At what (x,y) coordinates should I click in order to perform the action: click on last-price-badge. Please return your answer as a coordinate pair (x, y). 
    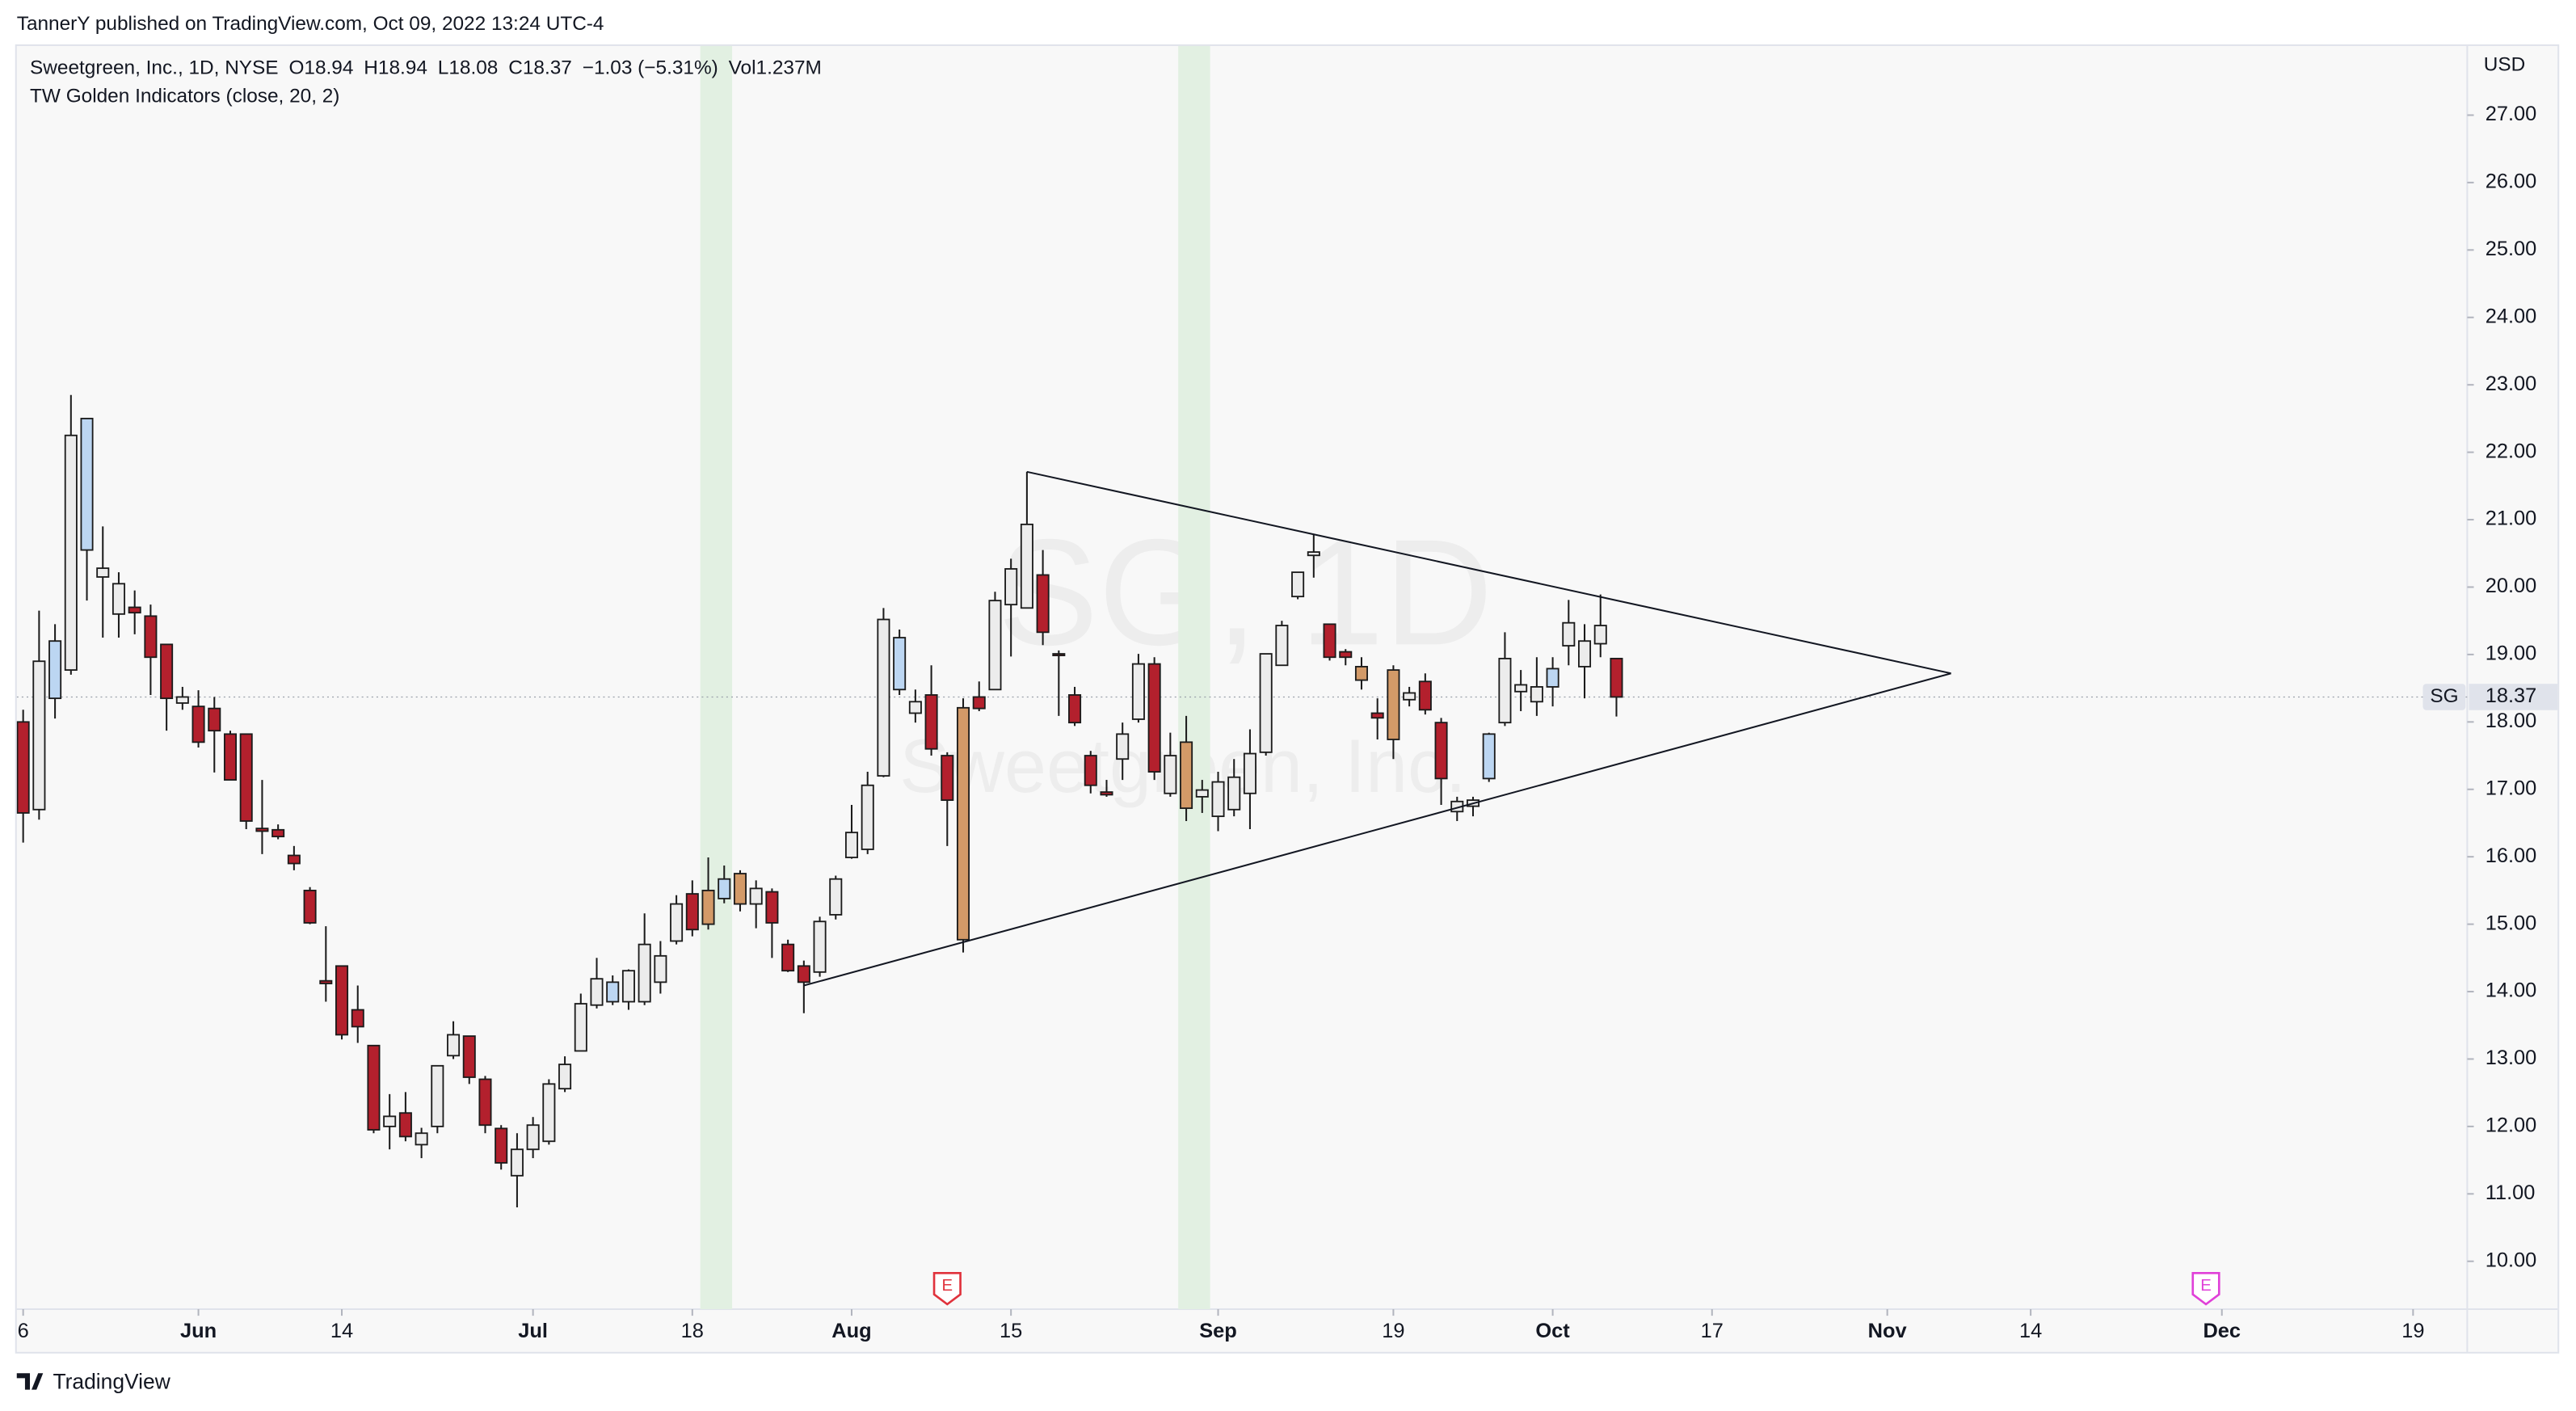
    Looking at the image, I should click on (2513, 697).